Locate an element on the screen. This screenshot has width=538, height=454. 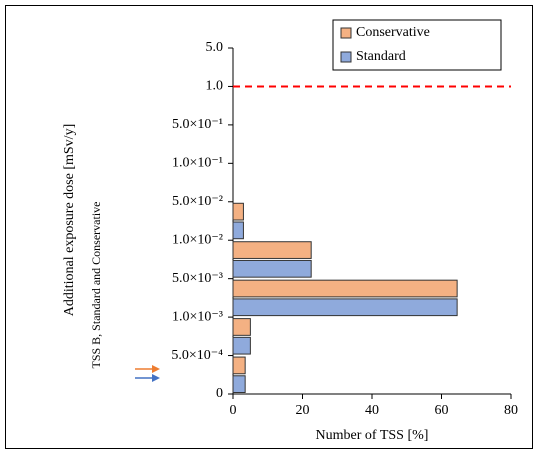
legend-label: Standard is located at coordinates (381, 56).